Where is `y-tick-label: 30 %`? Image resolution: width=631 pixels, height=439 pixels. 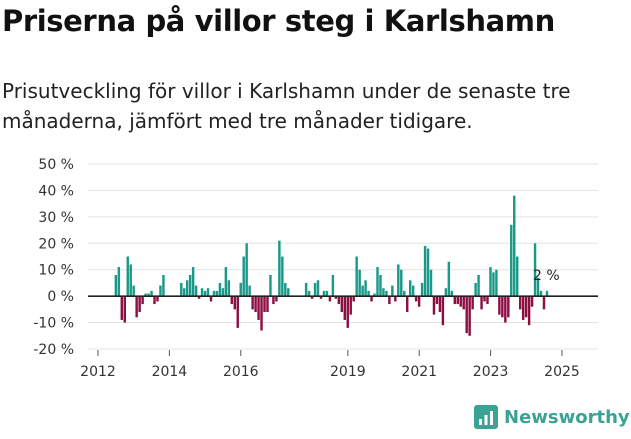
y-tick-label: 30 % is located at coordinates (56, 218).